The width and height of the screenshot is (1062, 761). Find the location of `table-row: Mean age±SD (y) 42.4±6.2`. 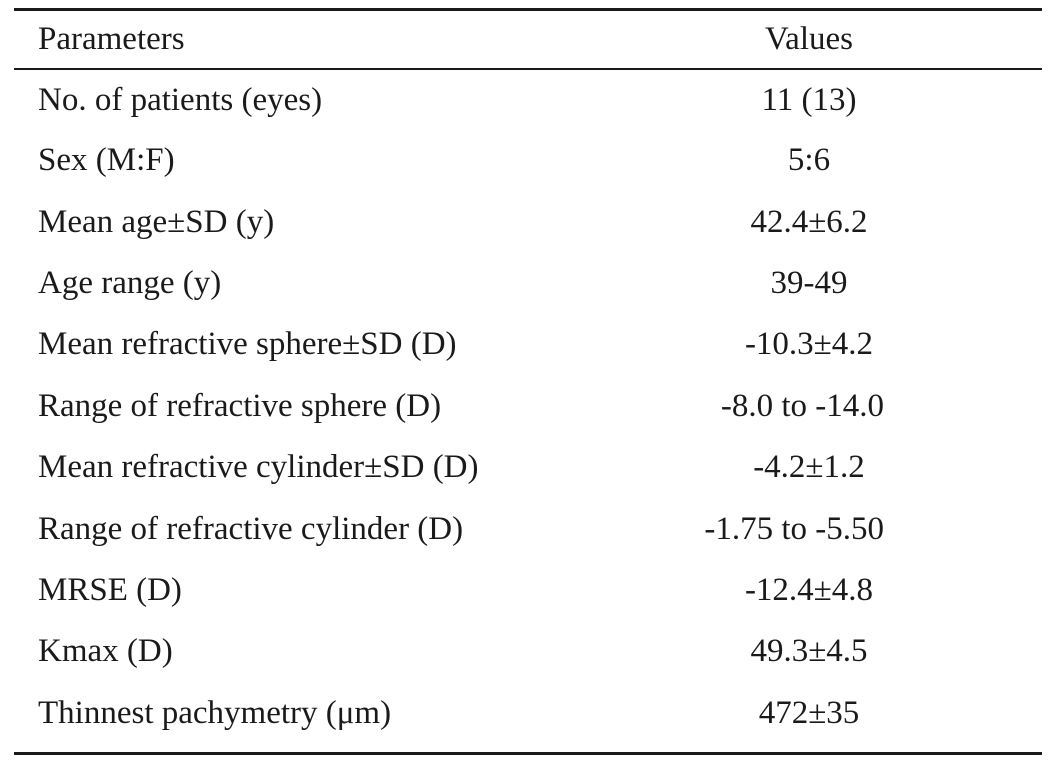

table-row: Mean age±SD (y) 42.4±6.2 is located at coordinates (528, 221).